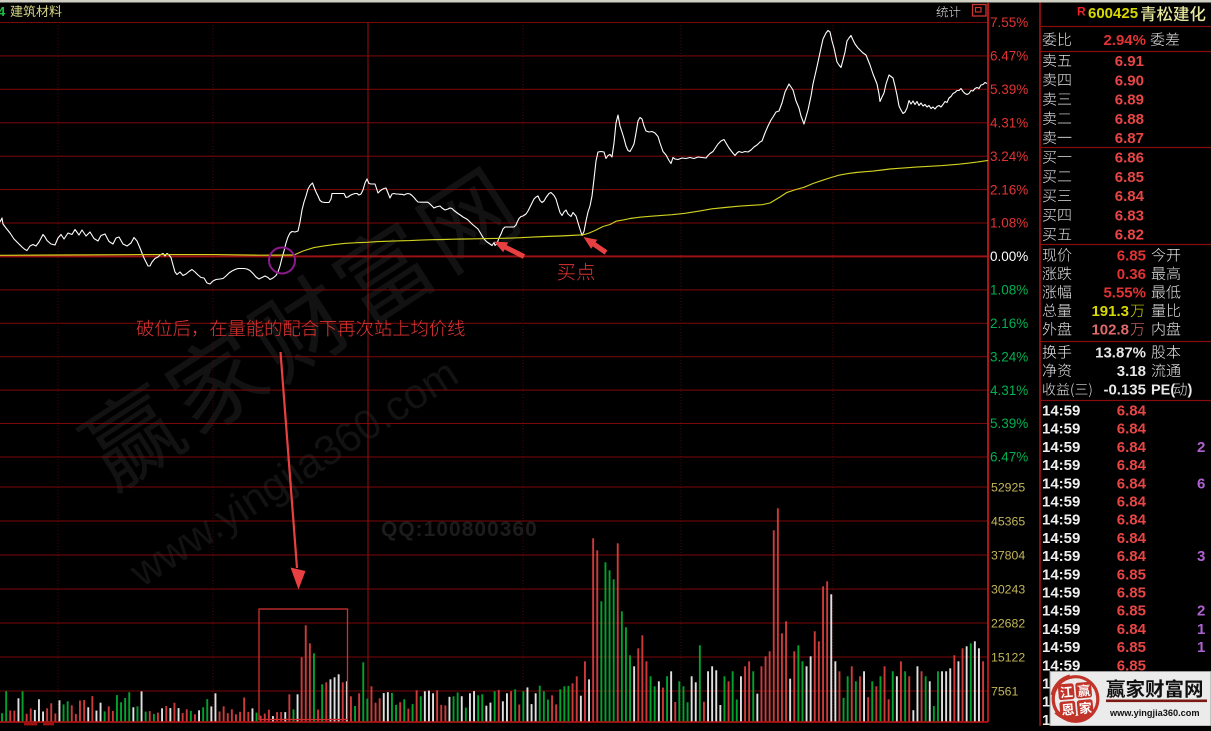  I want to click on svg-text: 5.55%, so click(1124, 293).